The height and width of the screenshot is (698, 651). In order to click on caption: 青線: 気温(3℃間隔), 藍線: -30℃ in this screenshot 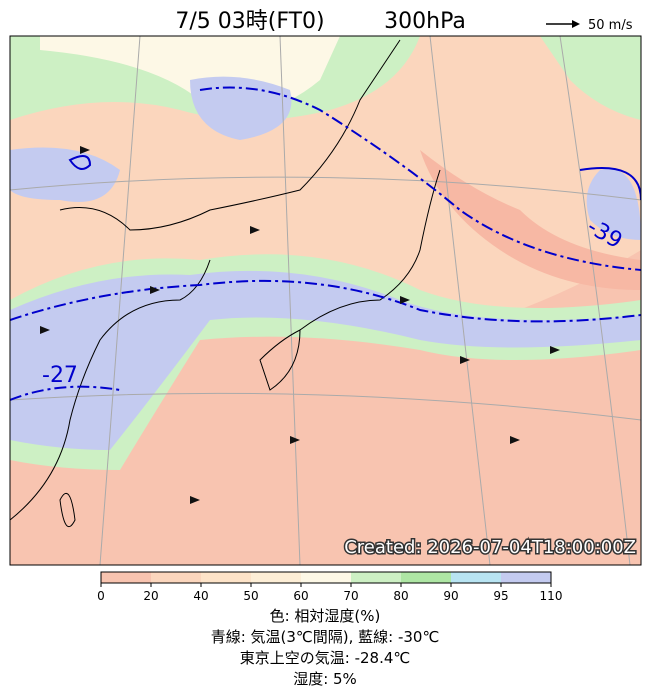, I will do `click(325, 637)`.